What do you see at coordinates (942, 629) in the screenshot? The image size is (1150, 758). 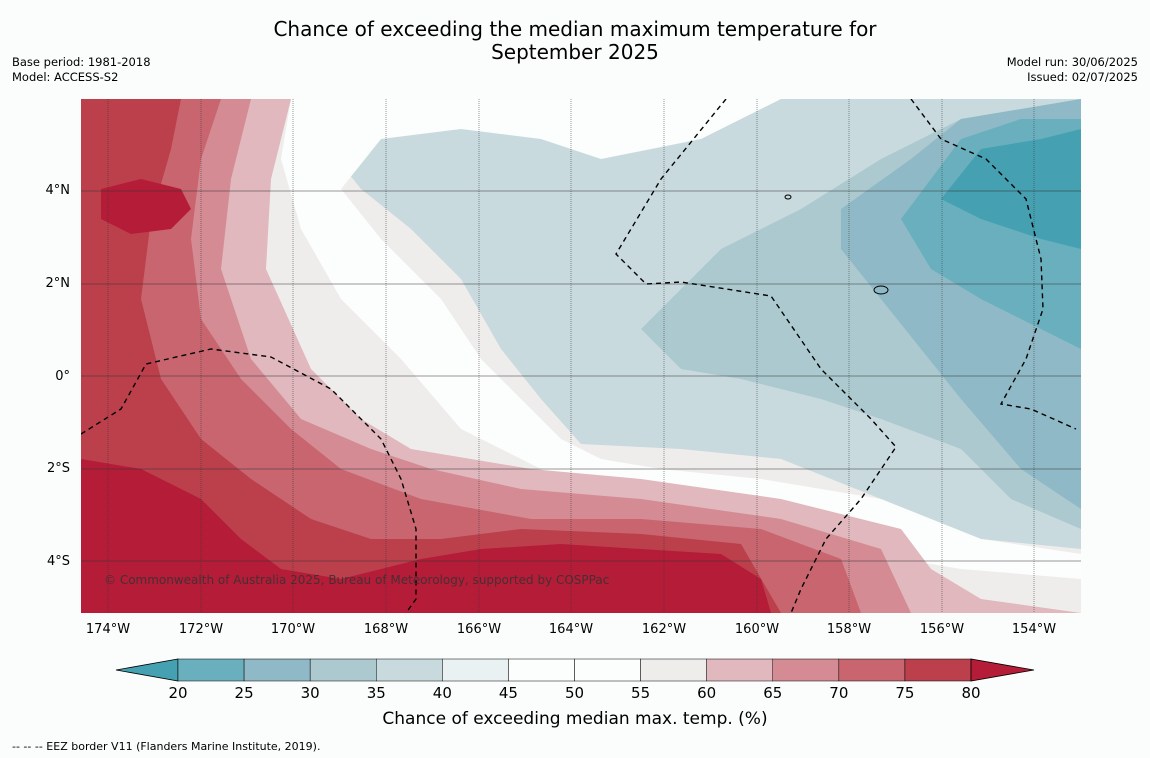 I see `lon-label-156w: 156°W` at bounding box center [942, 629].